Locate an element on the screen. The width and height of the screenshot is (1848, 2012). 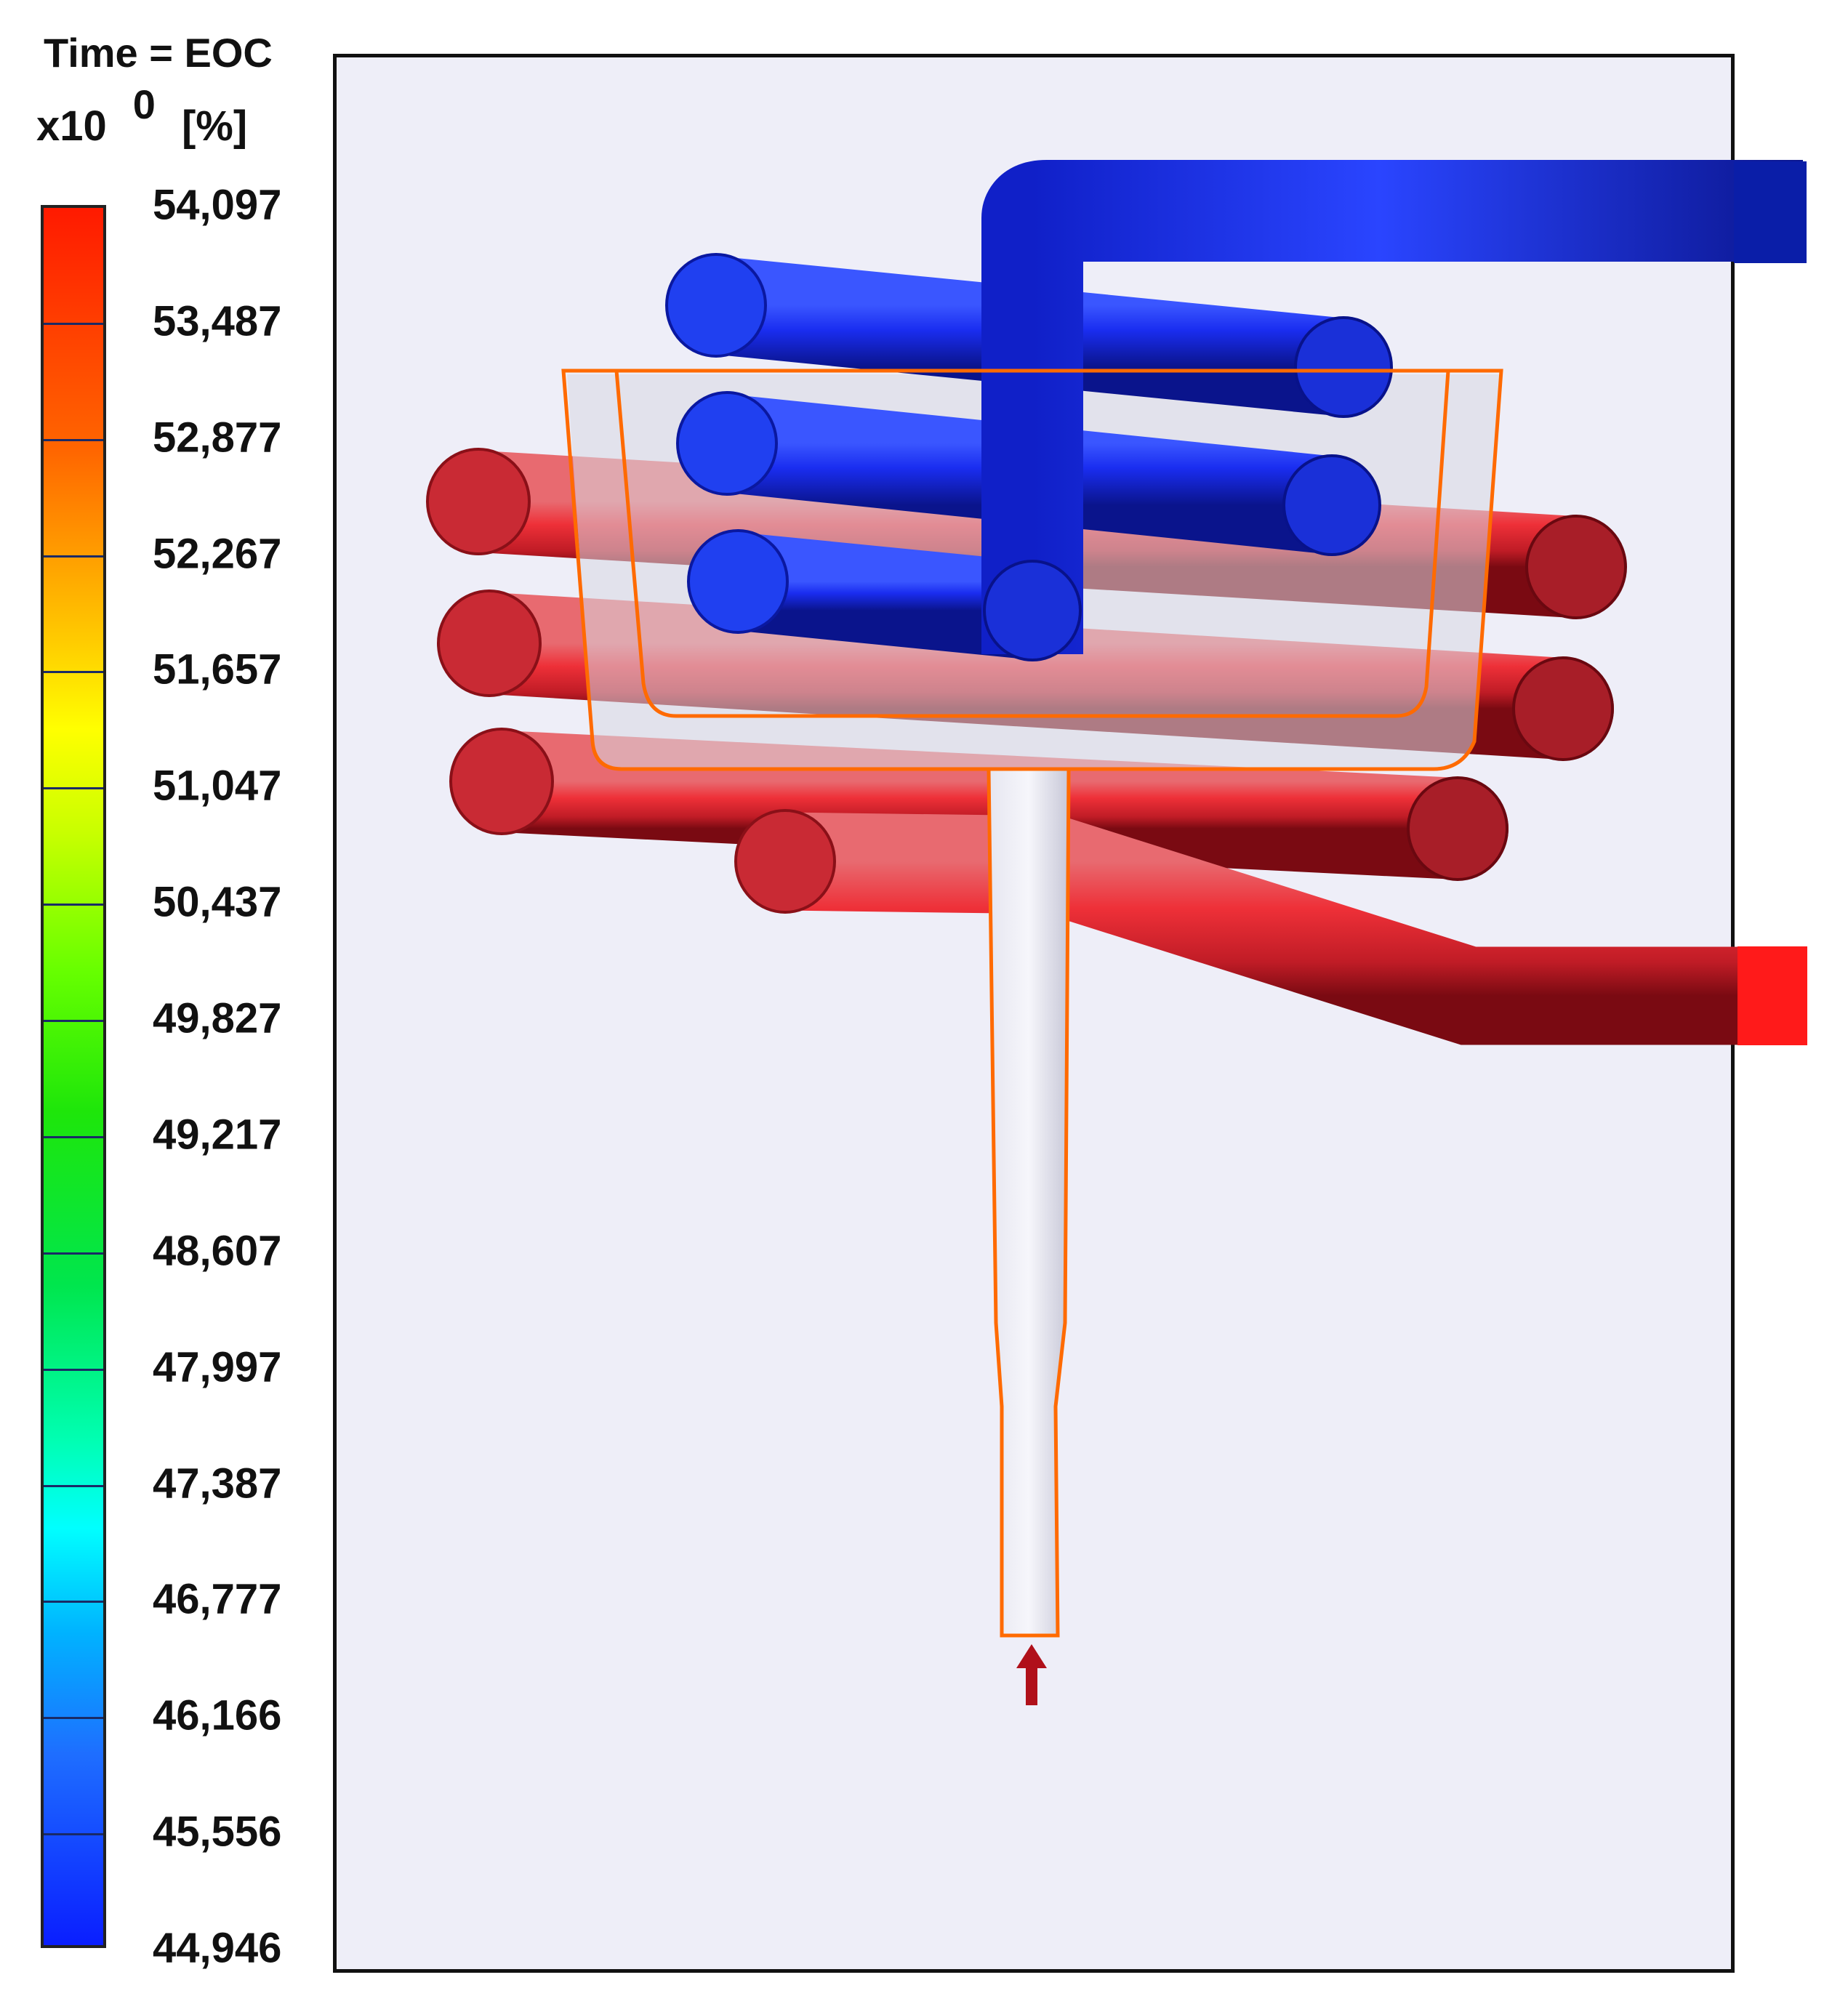
colorbar-tick-label: 49,827 is located at coordinates (217, 1018).